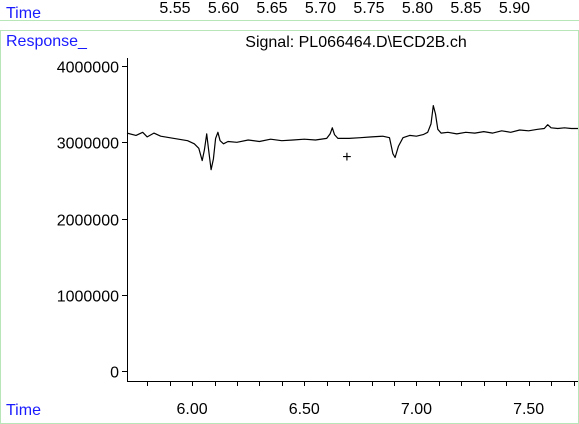 The height and width of the screenshot is (424, 579). I want to click on top-time-tick-label: 5.70, so click(320, 8).